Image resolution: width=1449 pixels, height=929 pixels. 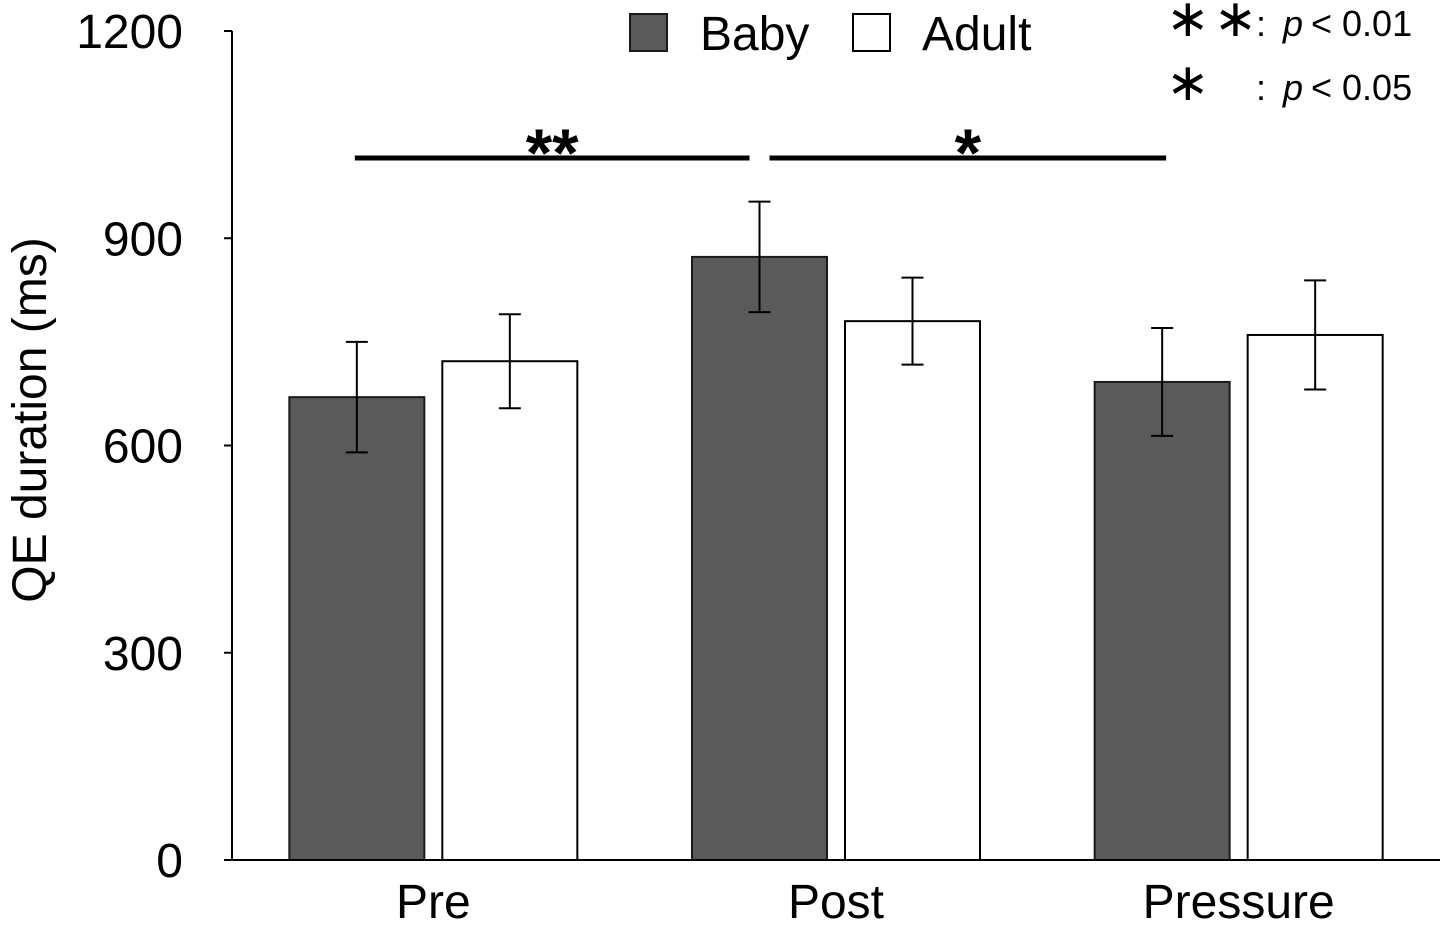 What do you see at coordinates (1213, 24) in the screenshot?
I see `note-stars: ∗∗` at bounding box center [1213, 24].